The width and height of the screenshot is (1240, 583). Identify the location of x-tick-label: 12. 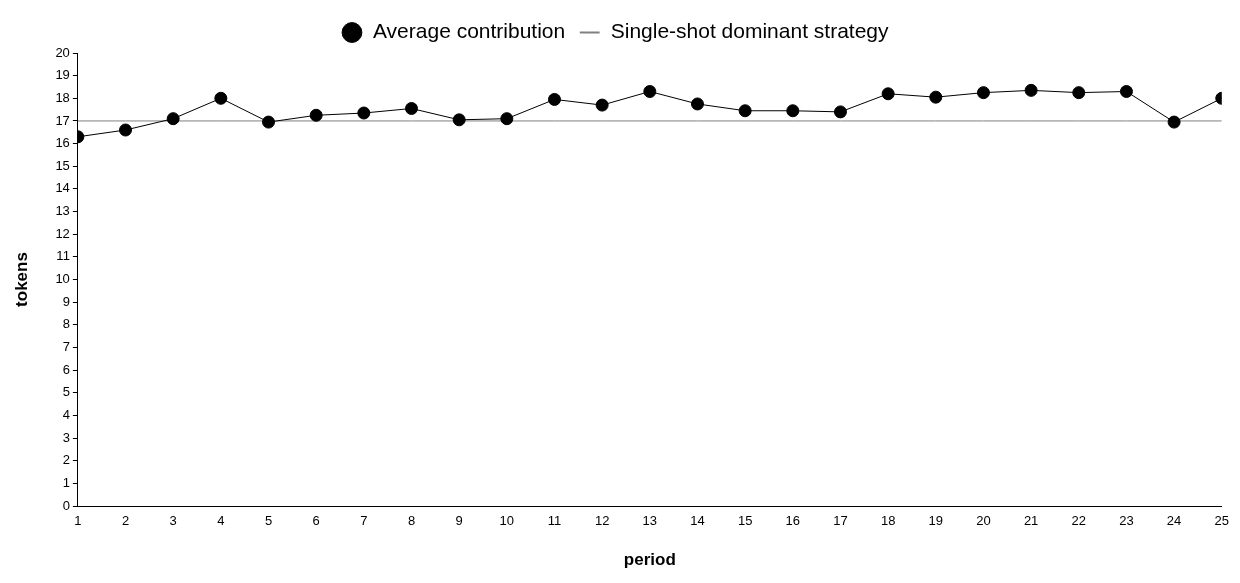
(602, 521).